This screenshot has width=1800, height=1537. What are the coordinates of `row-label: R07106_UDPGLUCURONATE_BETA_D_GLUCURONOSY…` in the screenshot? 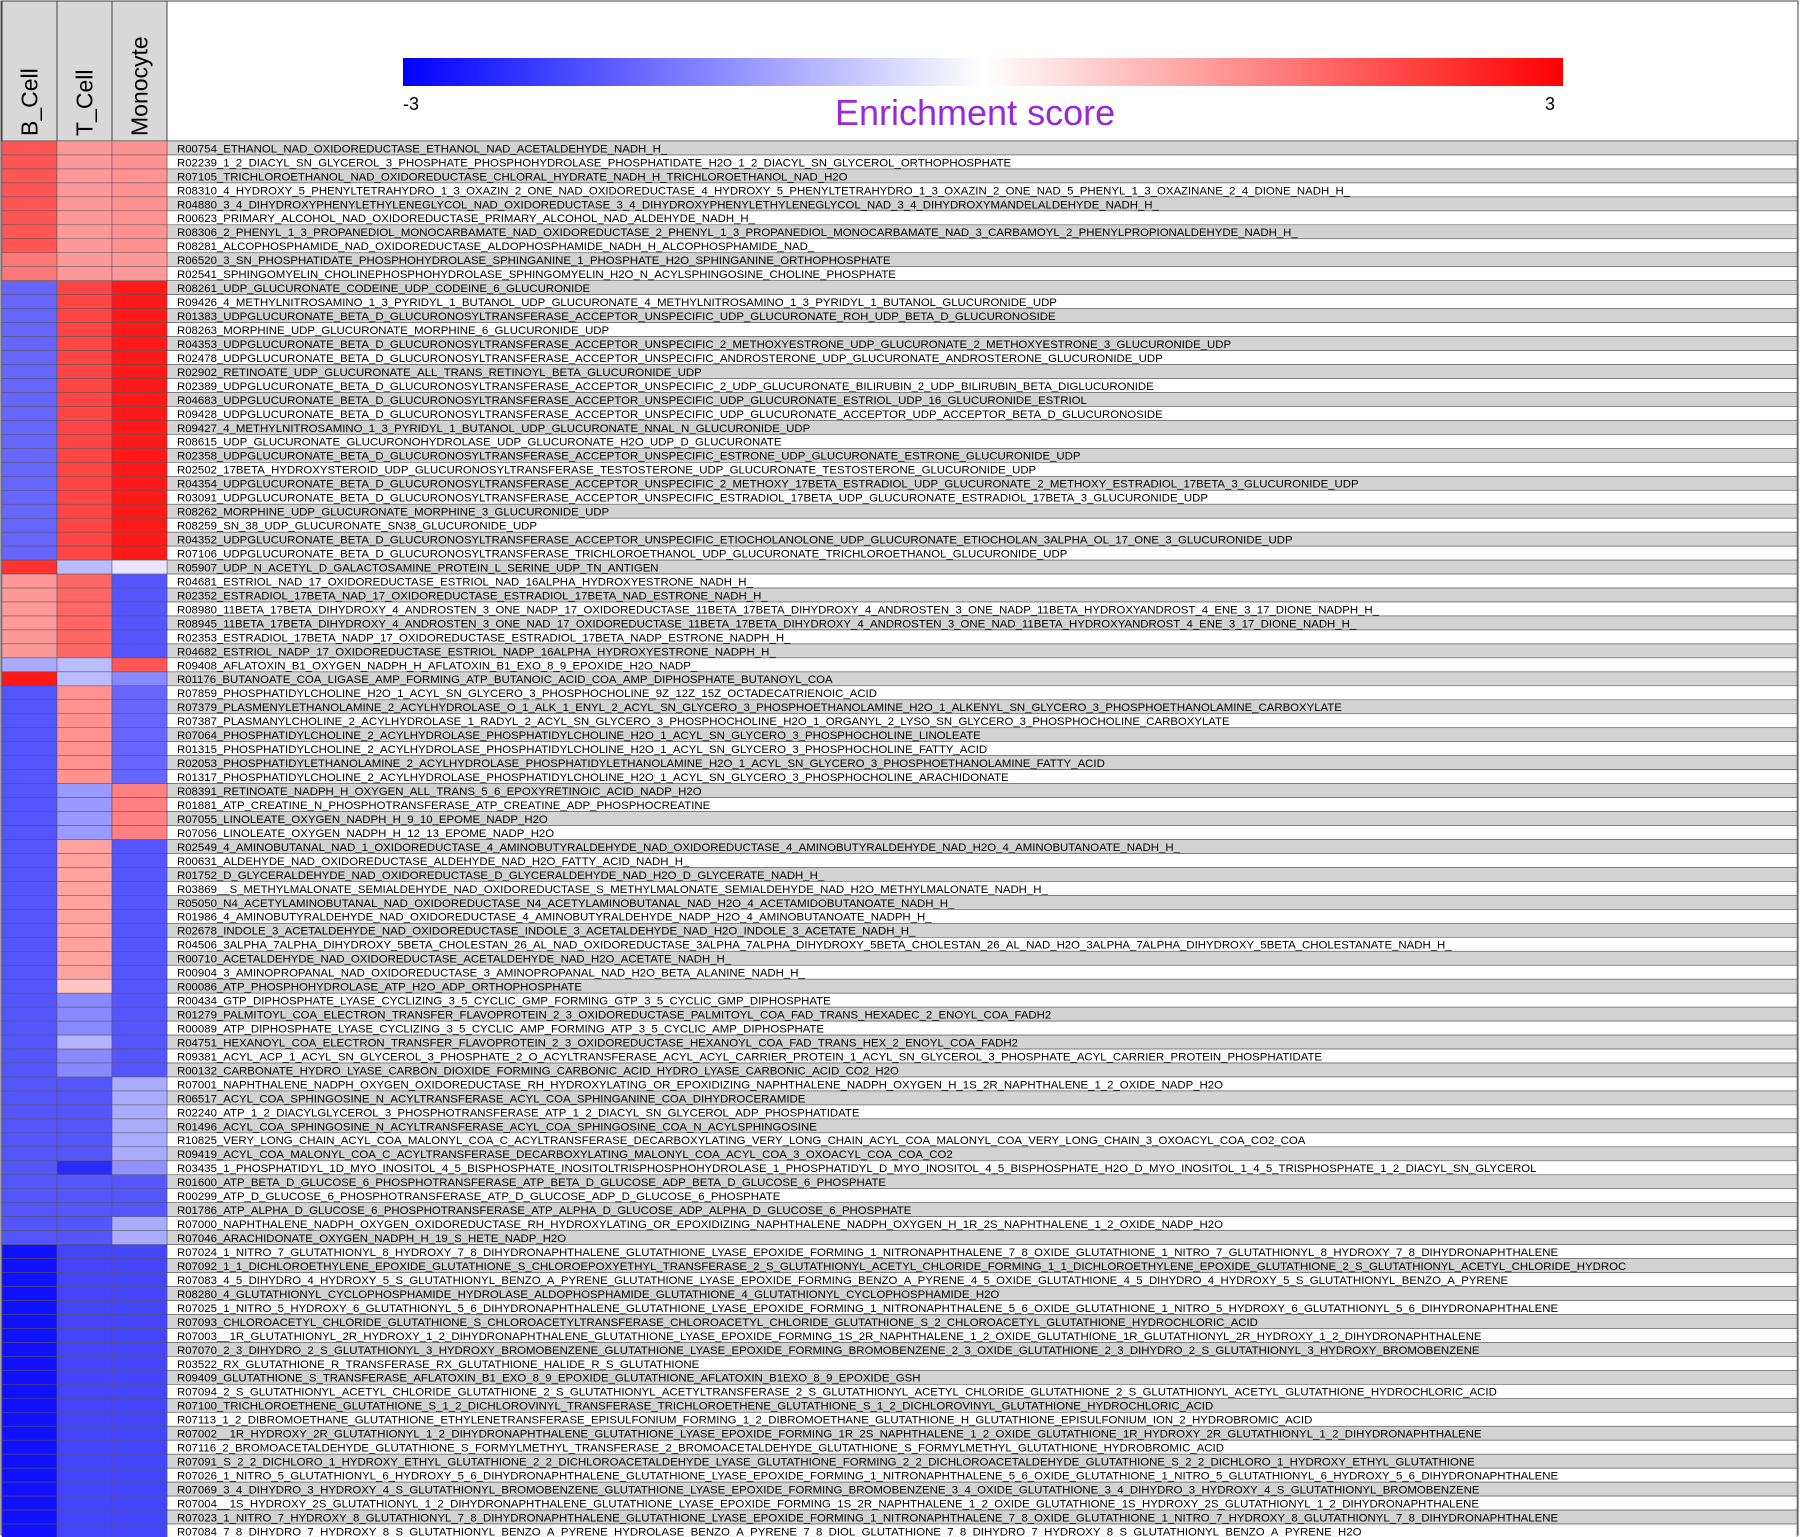 It's located at (622, 555).